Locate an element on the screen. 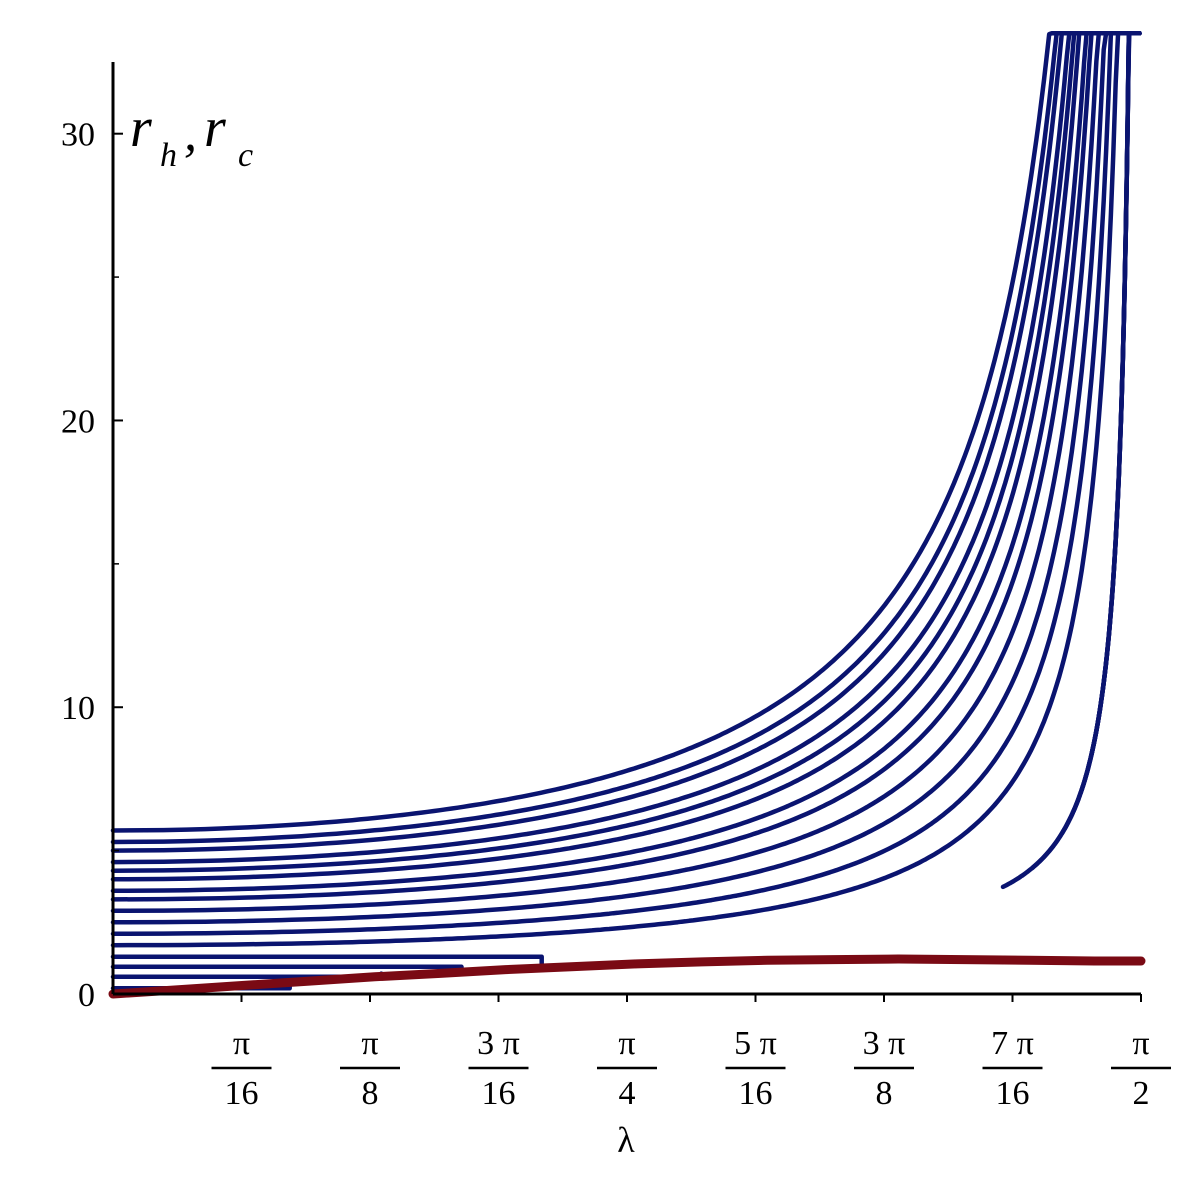 The width and height of the screenshot is (1181, 1181). y-axis-label: r h , r c is located at coordinates (191, 135).